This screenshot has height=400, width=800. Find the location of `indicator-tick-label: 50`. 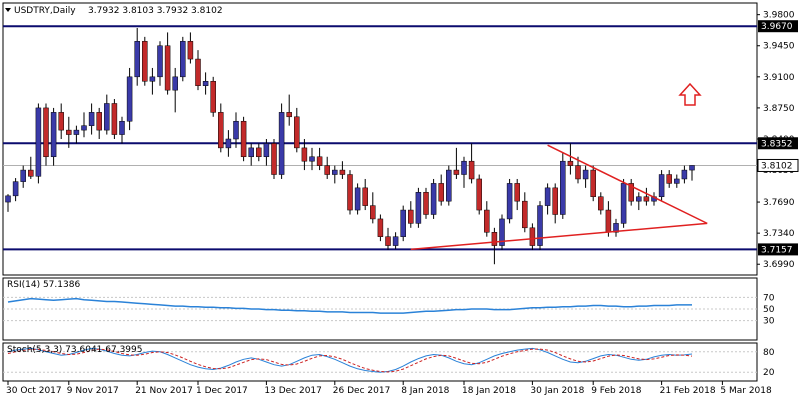

indicator-tick-label: 50 is located at coordinates (769, 310).